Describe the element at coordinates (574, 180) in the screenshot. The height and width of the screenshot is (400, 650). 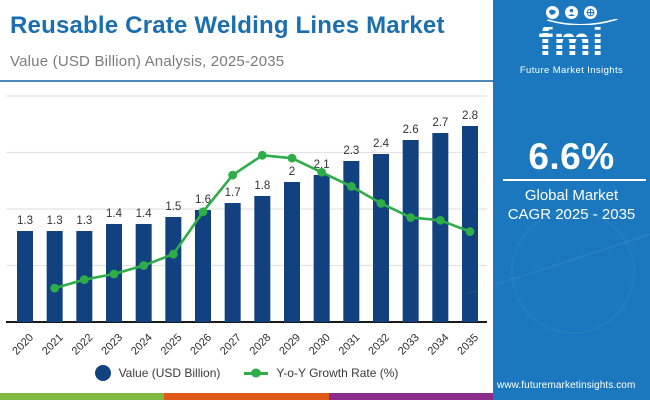
I see `cagr-divider` at that location.